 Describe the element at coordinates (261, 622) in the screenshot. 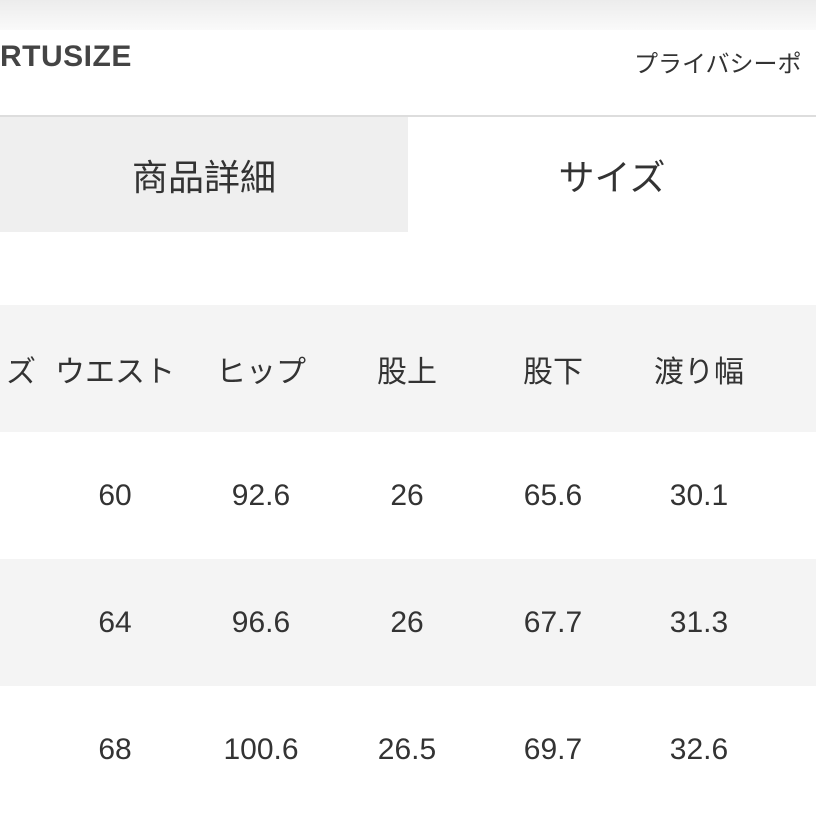

I see `cell: 96.6` at that location.